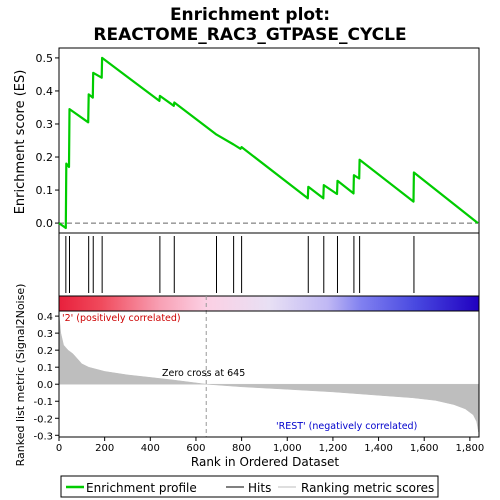 This screenshot has width=500, height=500. Describe the element at coordinates (287, 448) in the screenshot. I see `x-tick-label: 1,000` at that location.